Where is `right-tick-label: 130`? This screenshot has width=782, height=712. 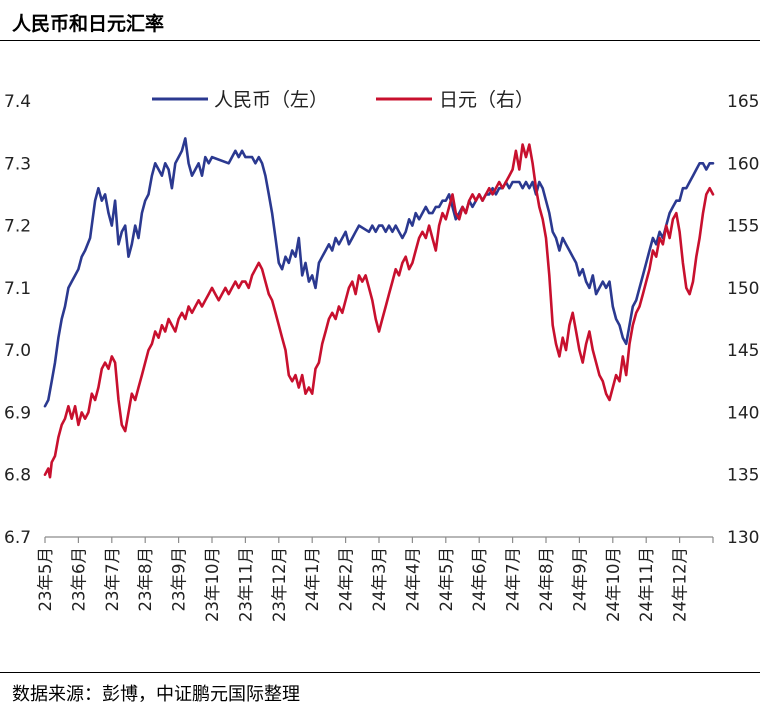 right-tick-label: 130 is located at coordinates (743, 538).